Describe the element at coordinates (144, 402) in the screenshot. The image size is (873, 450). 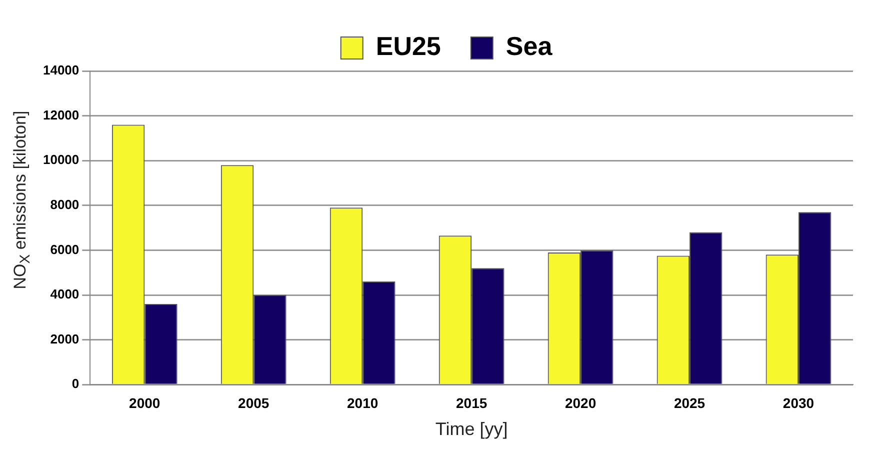
I see `x-tick-label: 2000` at that location.